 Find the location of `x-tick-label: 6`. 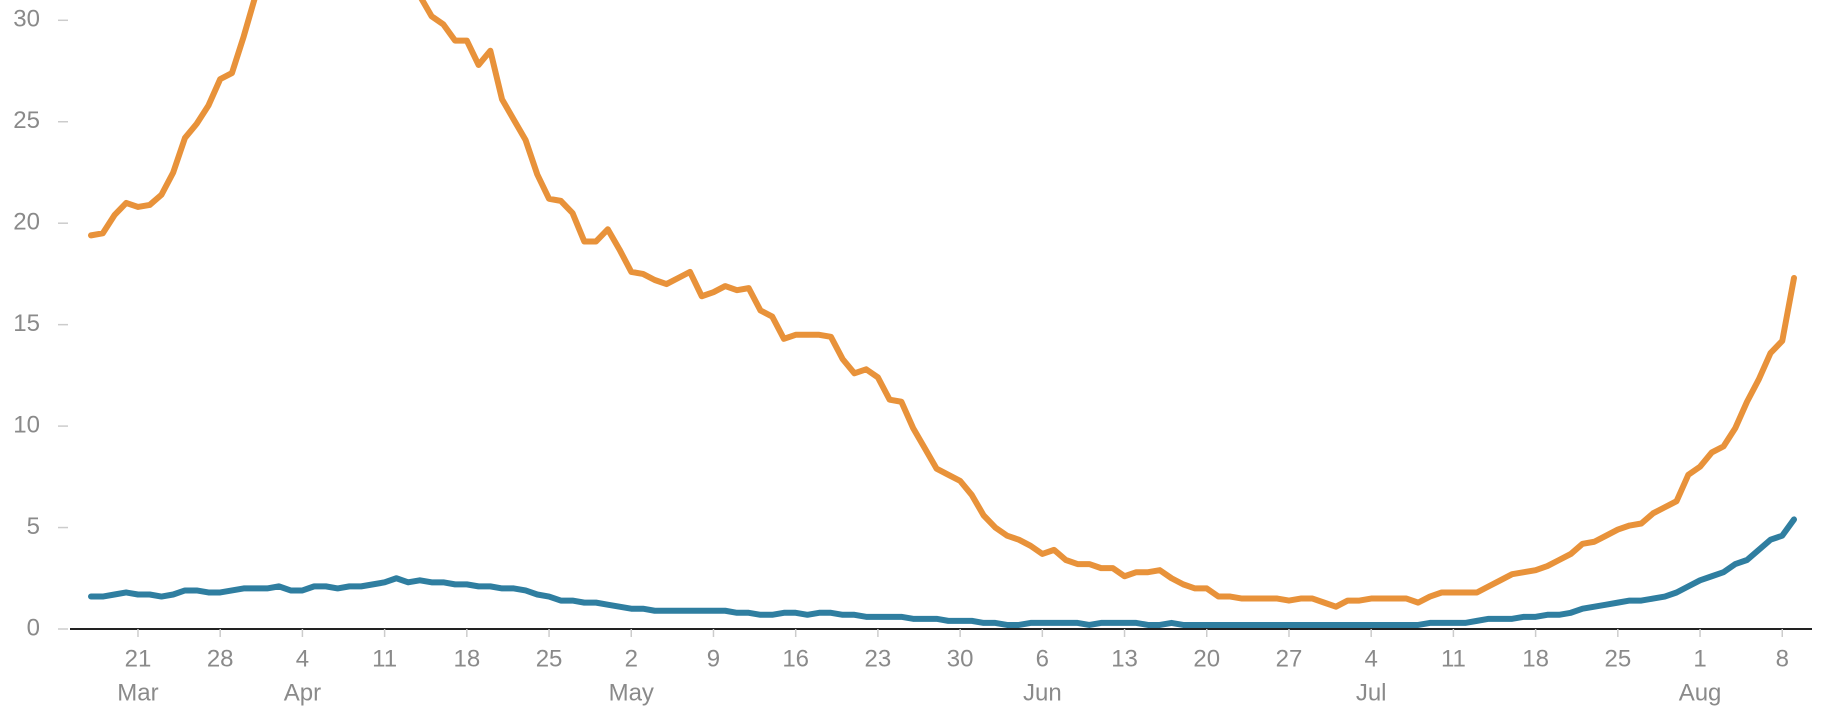

x-tick-label: 6 is located at coordinates (1042, 658).